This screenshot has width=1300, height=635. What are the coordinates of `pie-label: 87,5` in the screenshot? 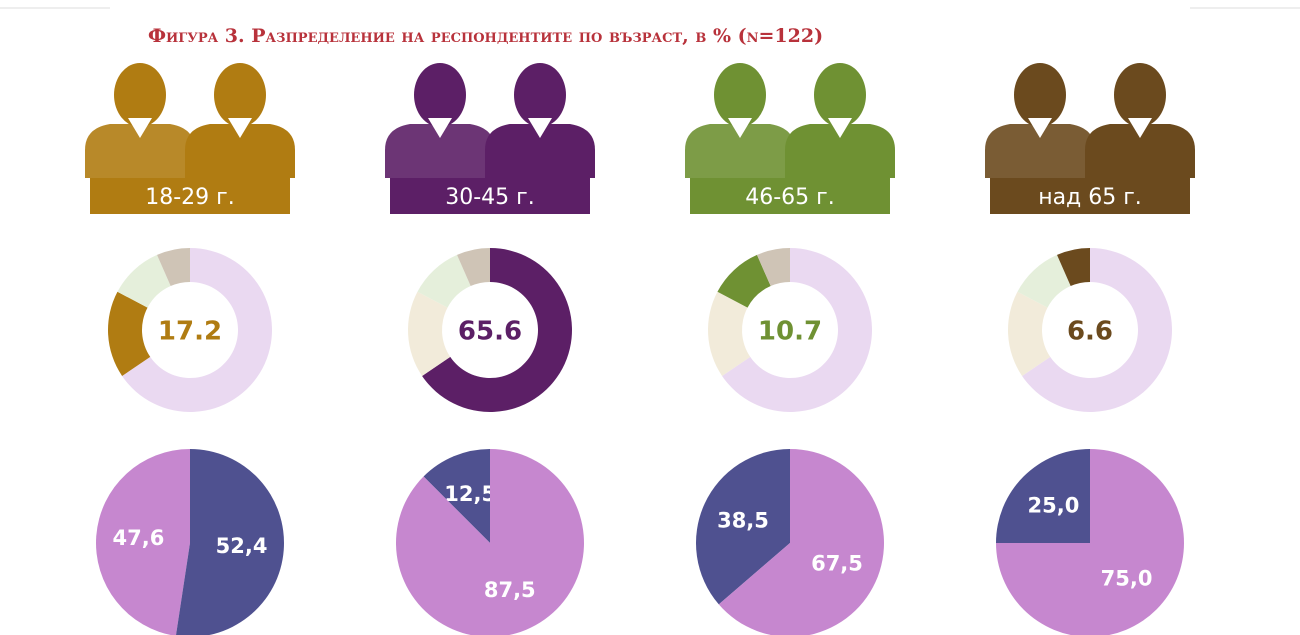 It's located at (510, 590).